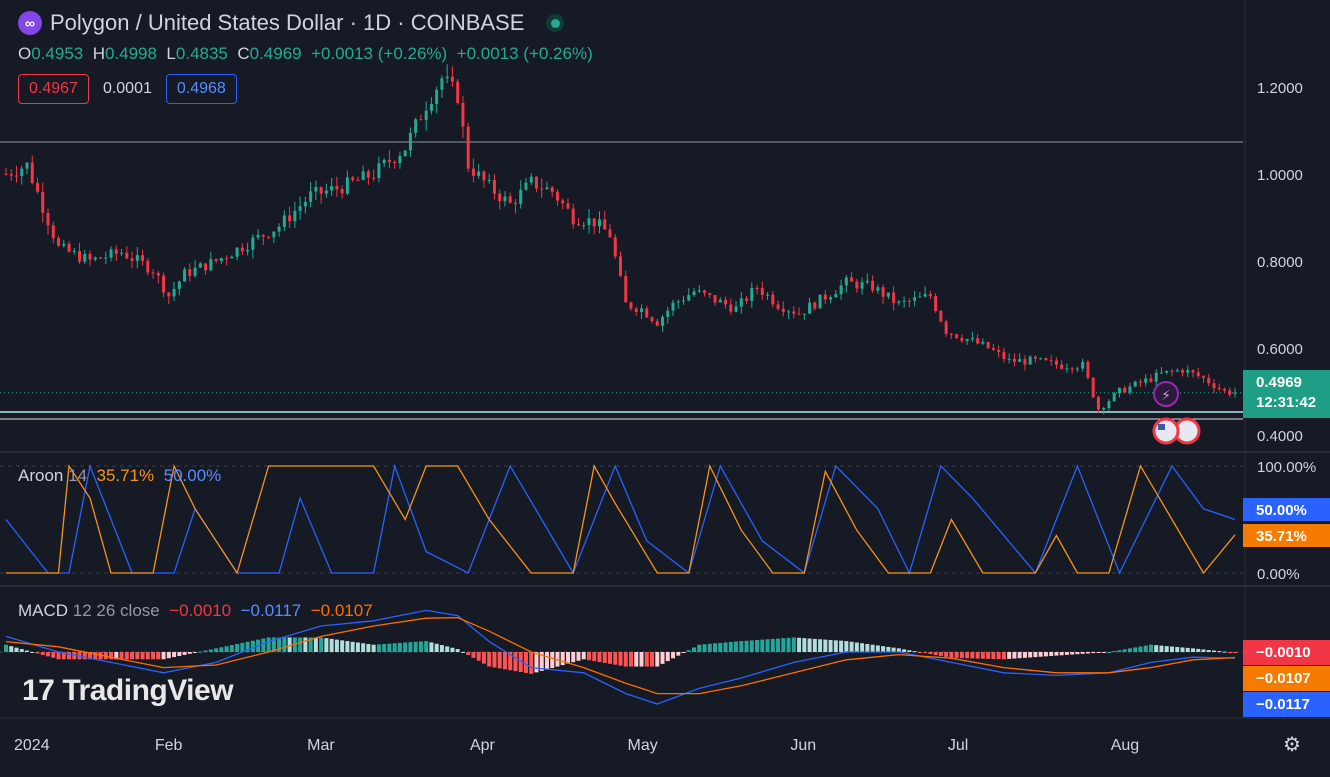 The image size is (1330, 777). What do you see at coordinates (1280, 88) in the screenshot?
I see `price-tick-label: 1.2000` at bounding box center [1280, 88].